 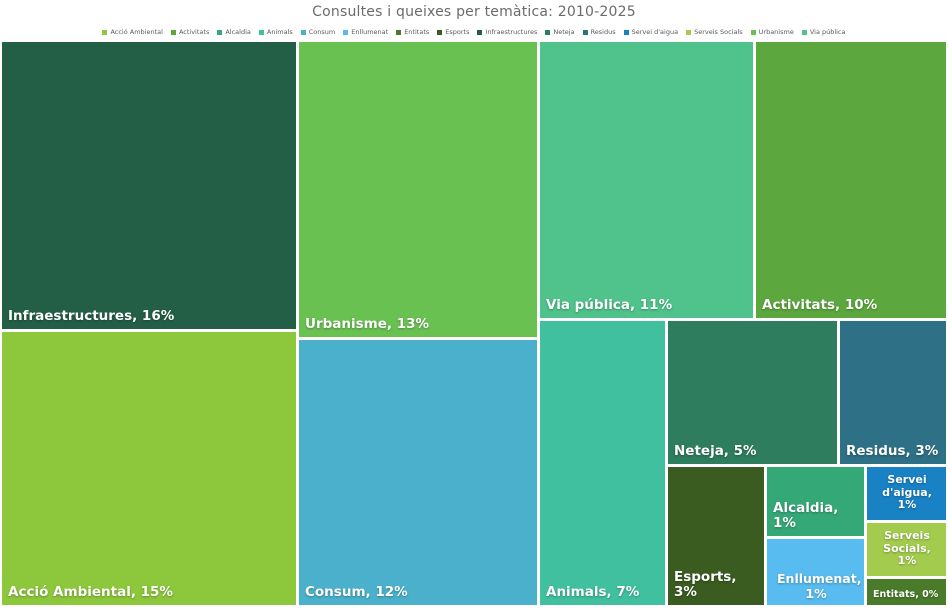 I want to click on legend-item-label: Consum, so click(x=322, y=32).